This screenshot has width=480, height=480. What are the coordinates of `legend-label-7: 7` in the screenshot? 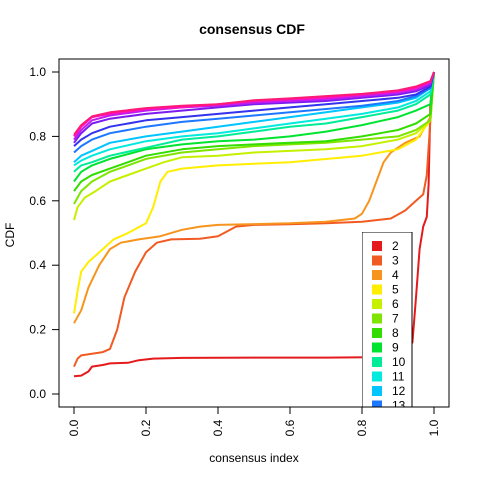 It's located at (395, 319).